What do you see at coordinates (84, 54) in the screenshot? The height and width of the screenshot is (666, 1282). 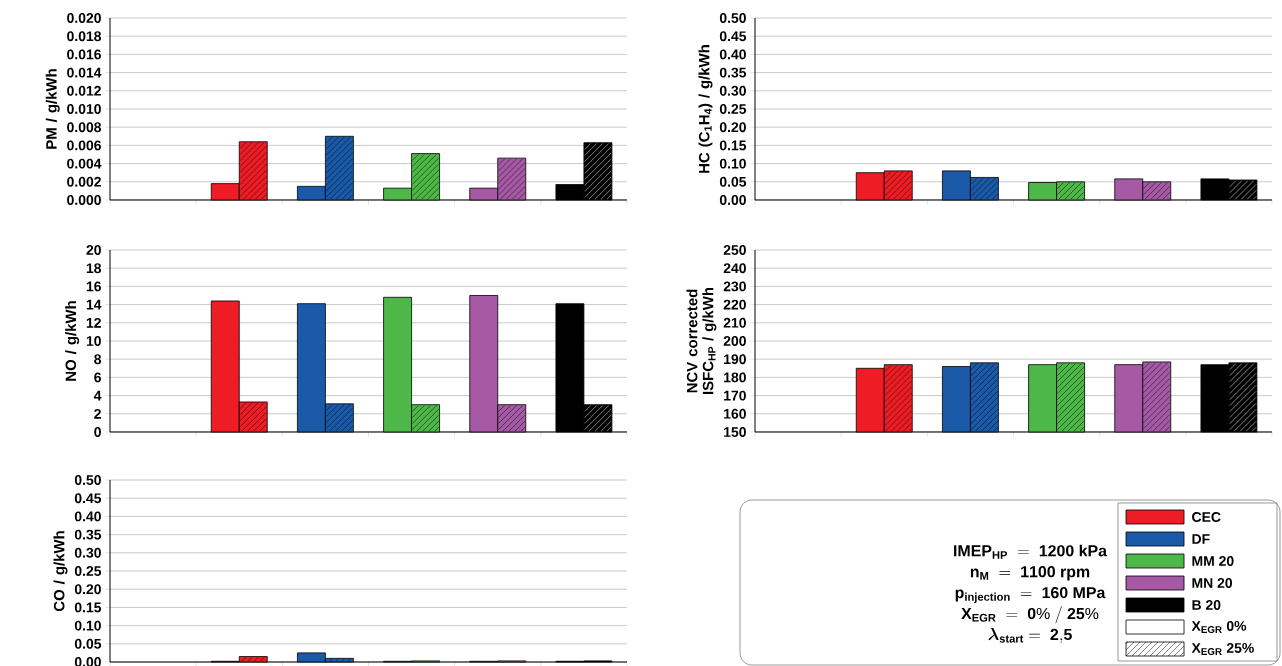 I see `y-tick-label: 0.016` at bounding box center [84, 54].